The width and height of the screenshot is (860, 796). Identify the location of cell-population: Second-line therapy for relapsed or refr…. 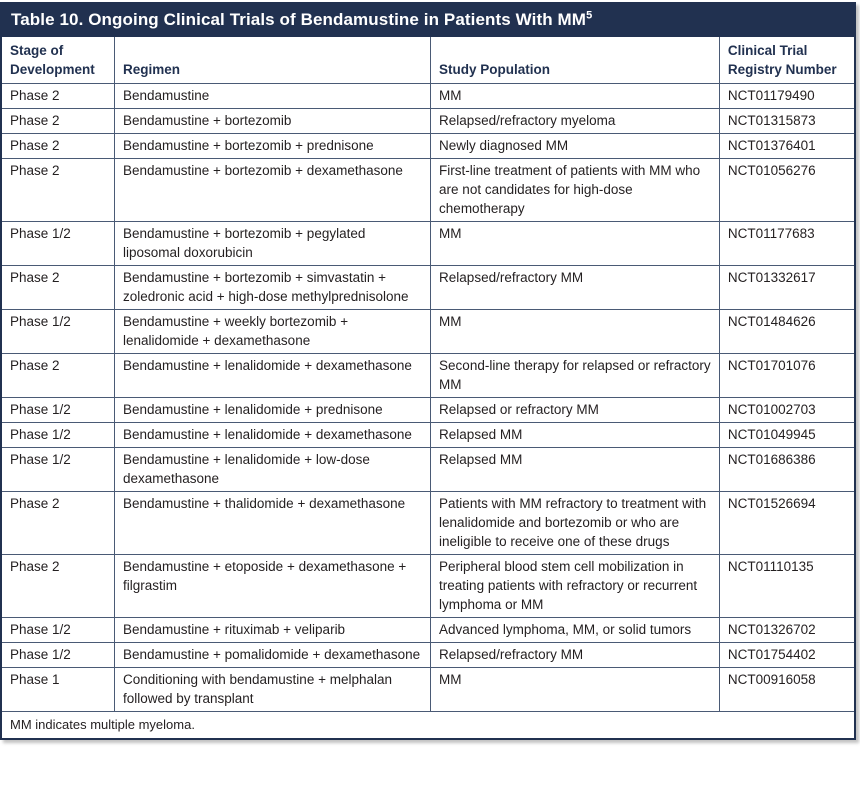
(575, 375).